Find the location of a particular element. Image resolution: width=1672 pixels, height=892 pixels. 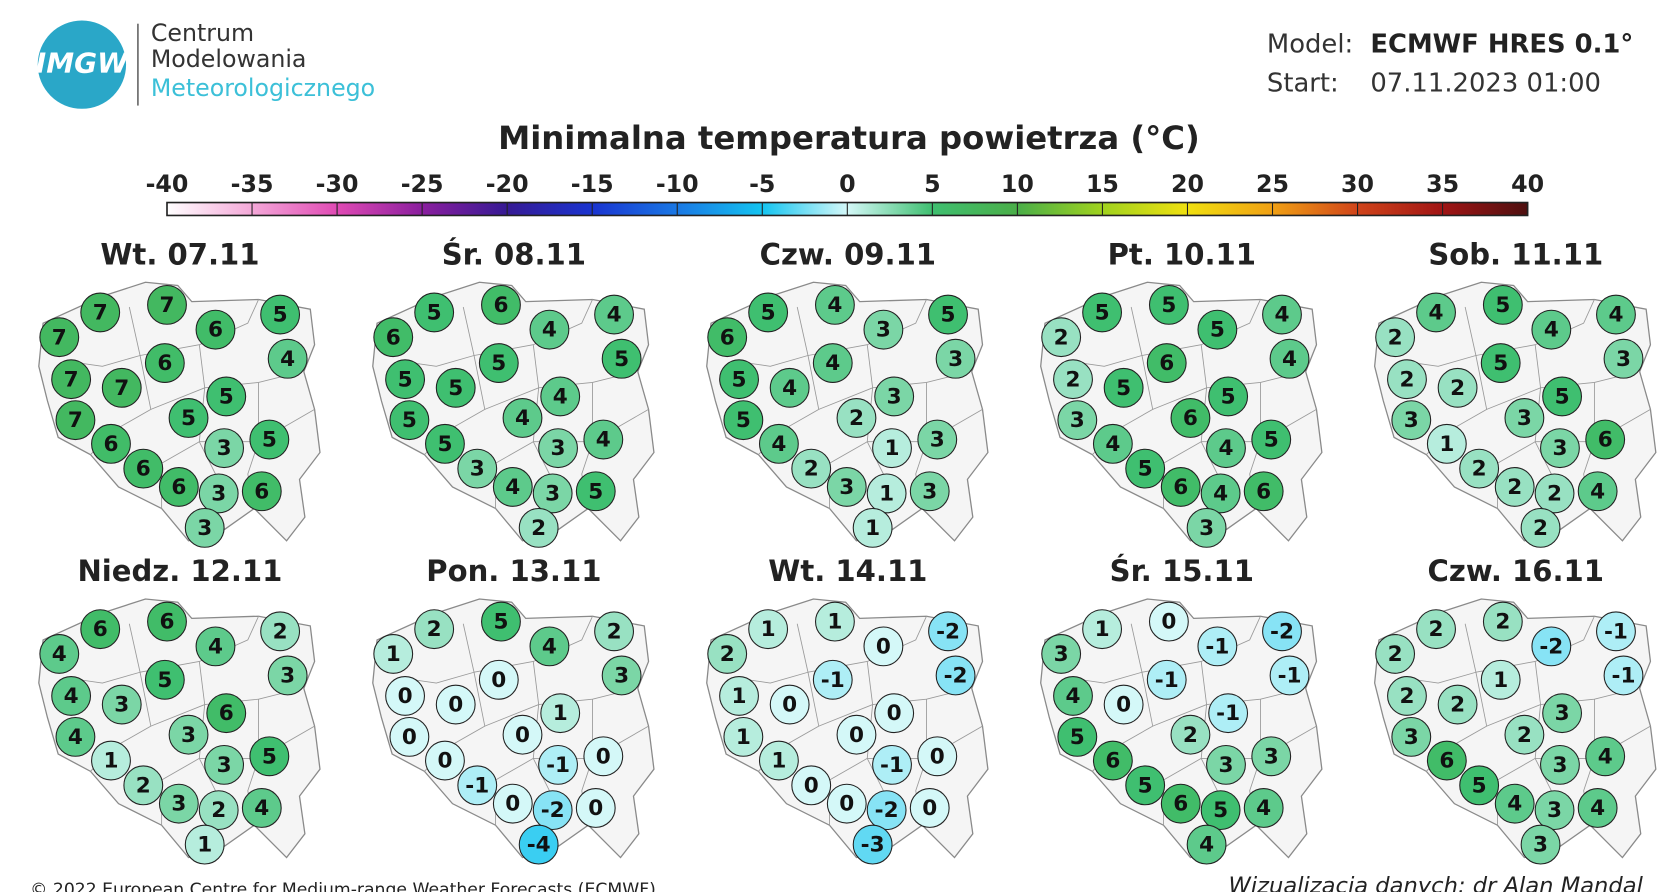

map-title: Czw. 09.11 is located at coordinates (848, 254).